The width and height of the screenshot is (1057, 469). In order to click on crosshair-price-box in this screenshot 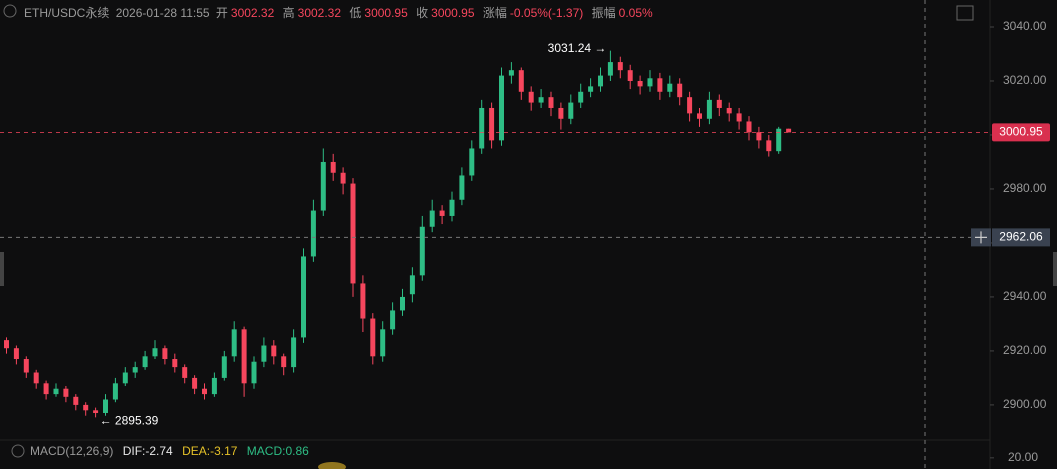, I will do `click(1021, 237)`.